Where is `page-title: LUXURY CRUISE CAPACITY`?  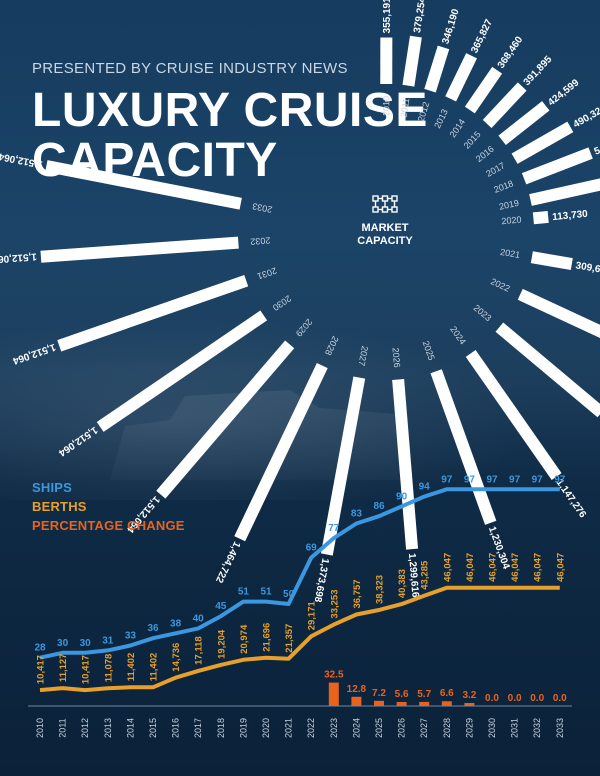 page-title: LUXURY CRUISE CAPACITY is located at coordinates (230, 136).